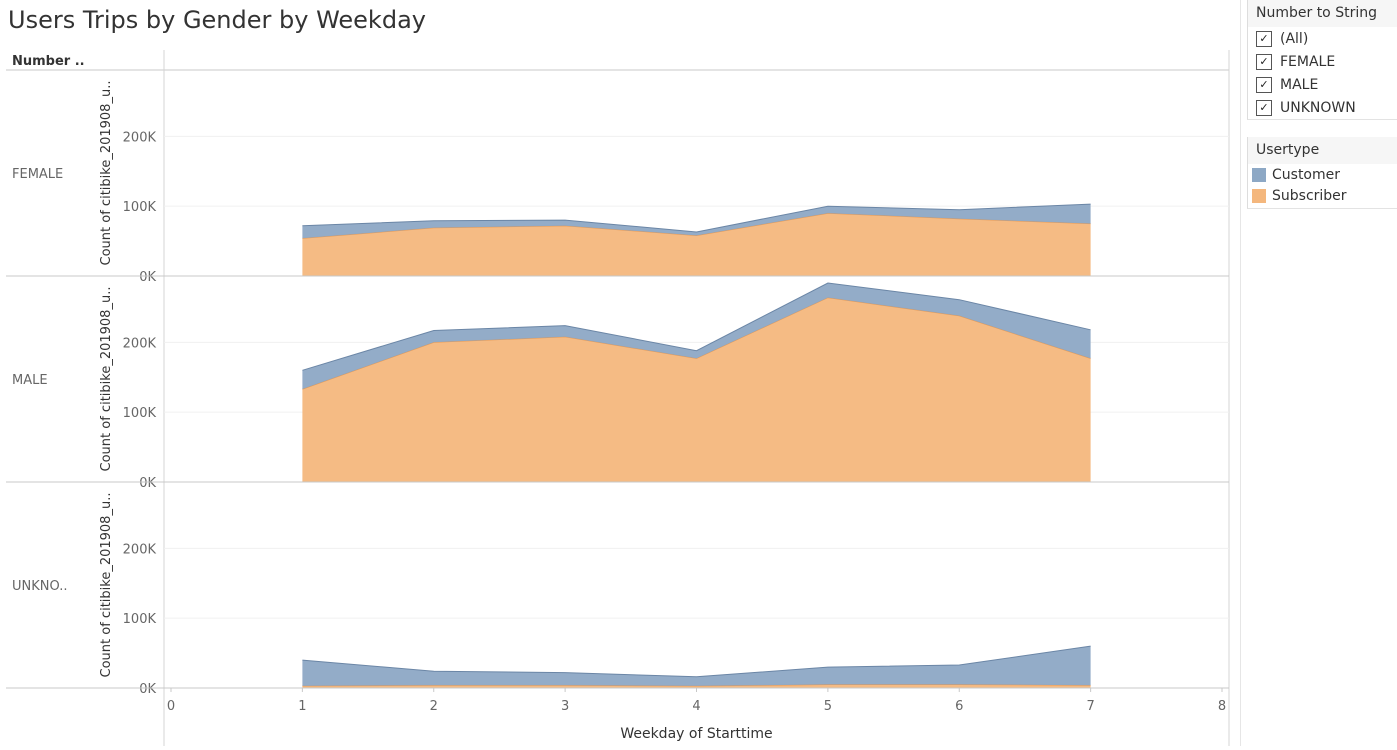 This screenshot has width=1397, height=750. Describe the element at coordinates (1259, 195) in the screenshot. I see `subscriber-swatch` at that location.